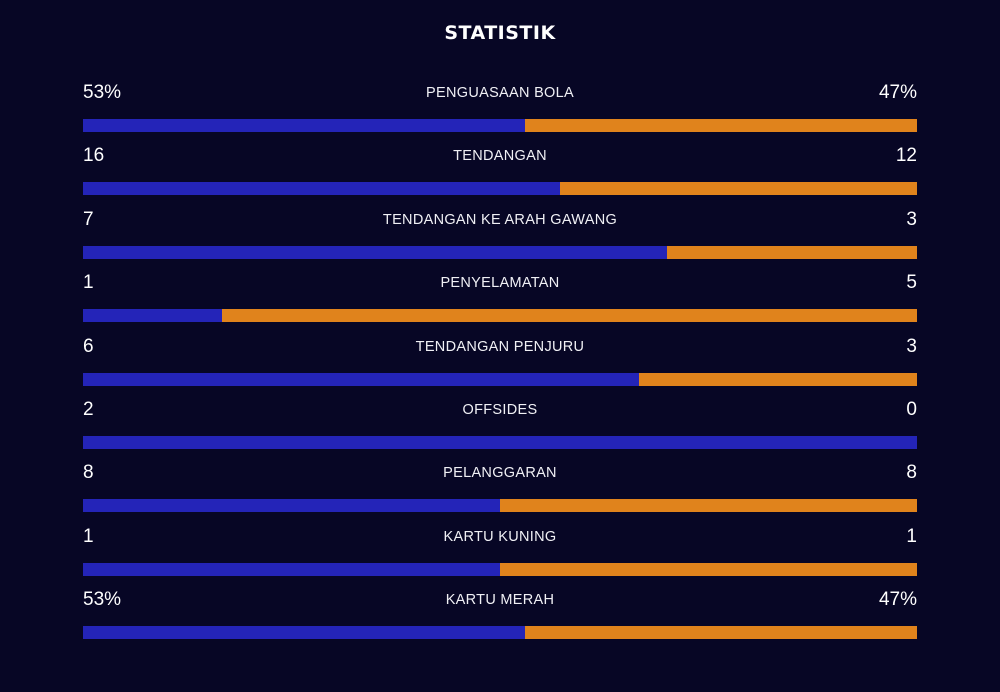 This screenshot has height=692, width=1000. What do you see at coordinates (911, 536) in the screenshot?
I see `away-value: 1` at bounding box center [911, 536].